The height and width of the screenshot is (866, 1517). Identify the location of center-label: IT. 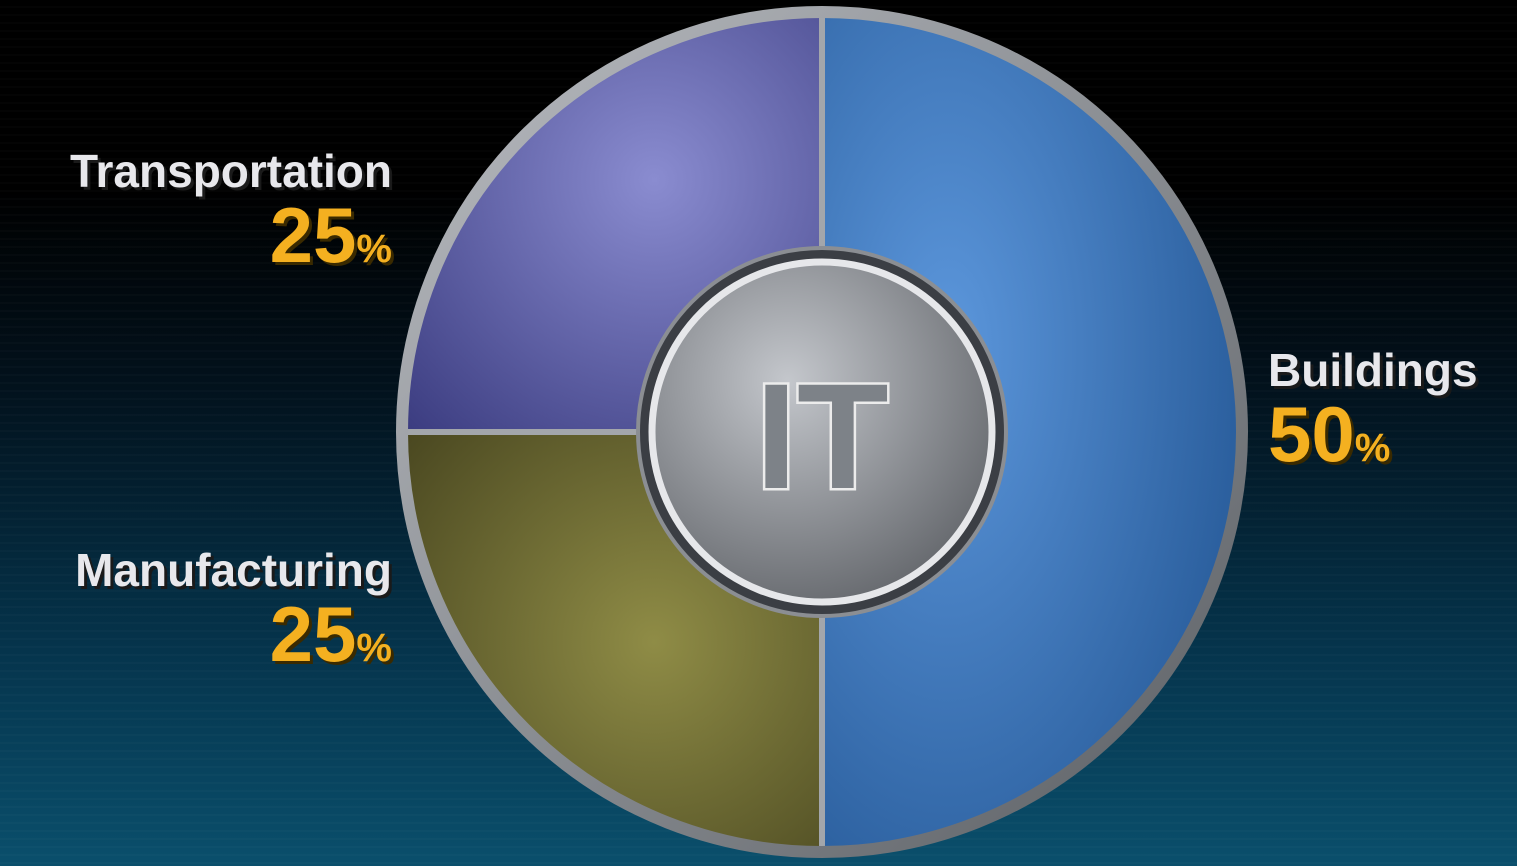
(821, 436).